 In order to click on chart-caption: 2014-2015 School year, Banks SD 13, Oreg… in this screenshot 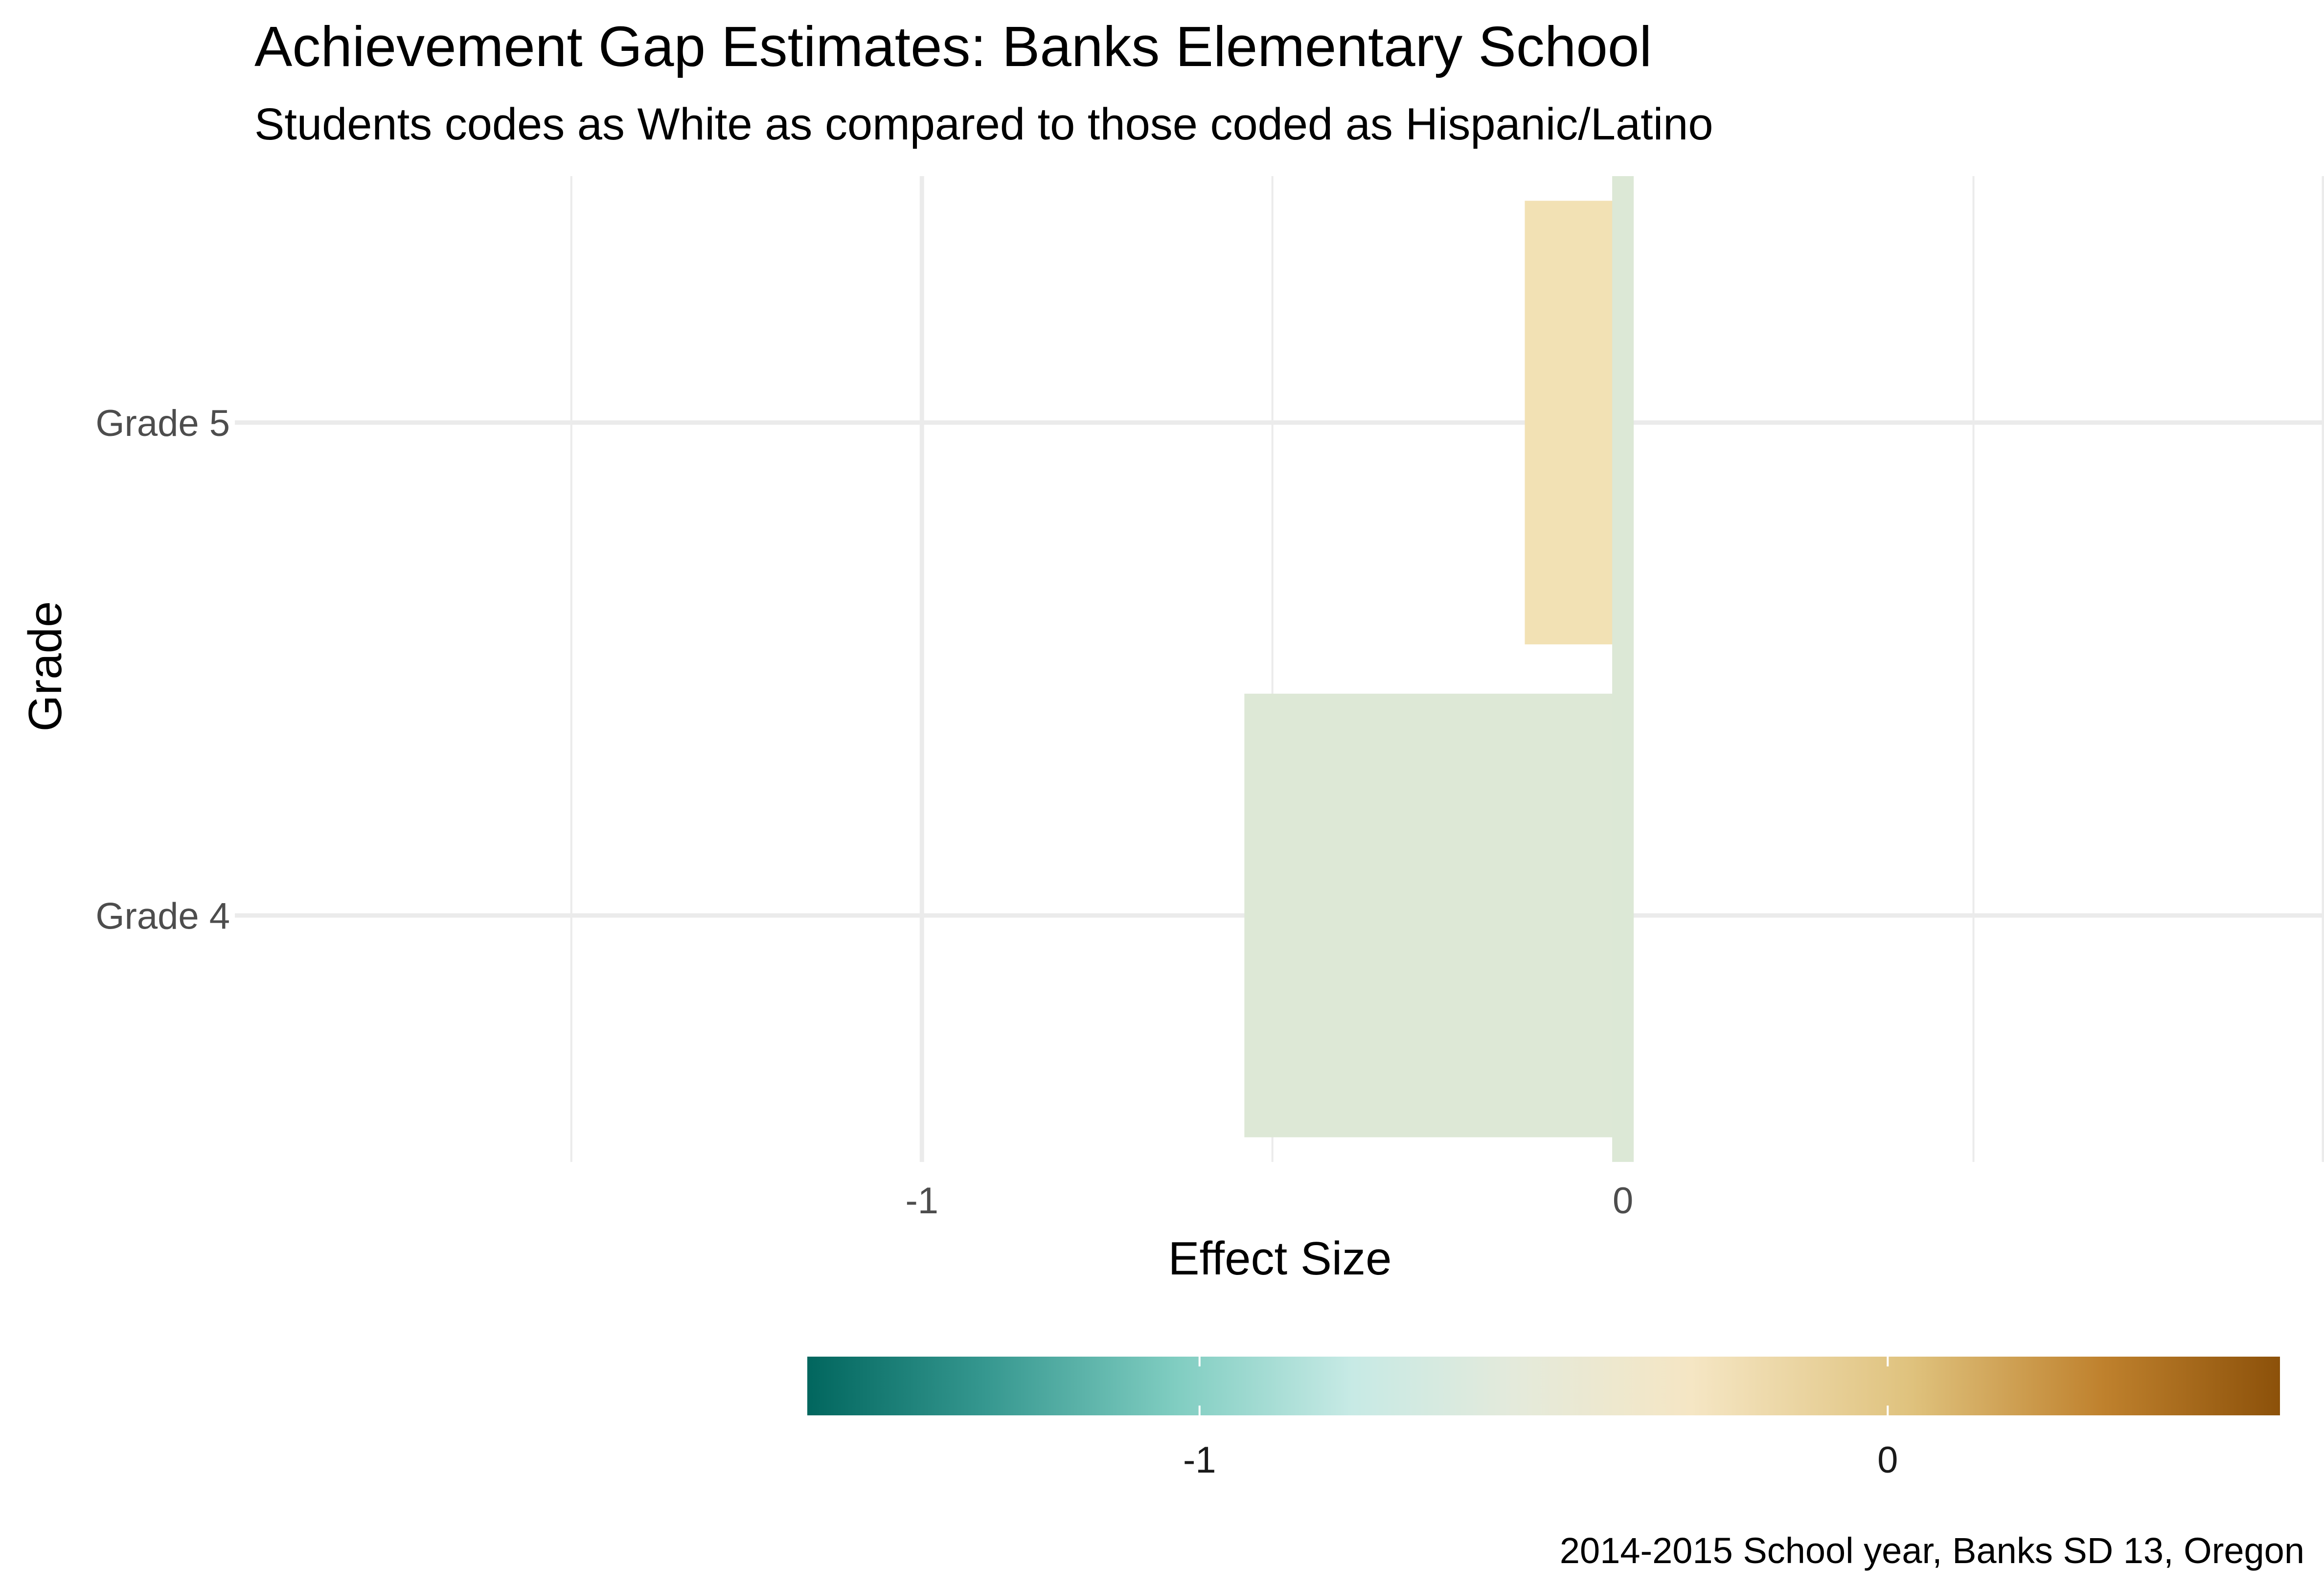, I will do `click(1932, 1551)`.